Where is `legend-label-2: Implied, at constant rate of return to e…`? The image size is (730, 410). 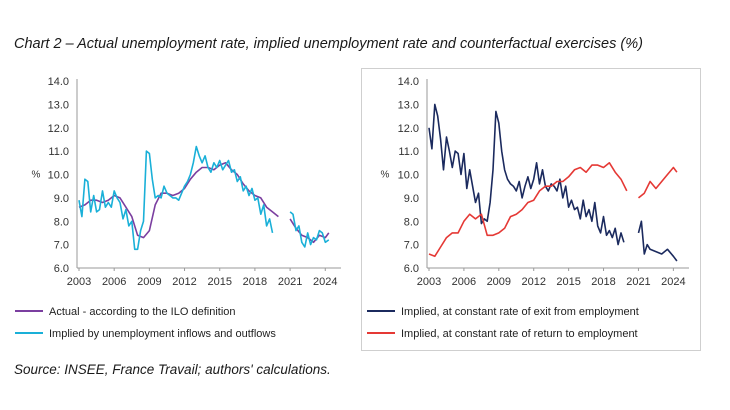
legend-label-2: Implied, at constant rate of return to e… is located at coordinates (519, 334).